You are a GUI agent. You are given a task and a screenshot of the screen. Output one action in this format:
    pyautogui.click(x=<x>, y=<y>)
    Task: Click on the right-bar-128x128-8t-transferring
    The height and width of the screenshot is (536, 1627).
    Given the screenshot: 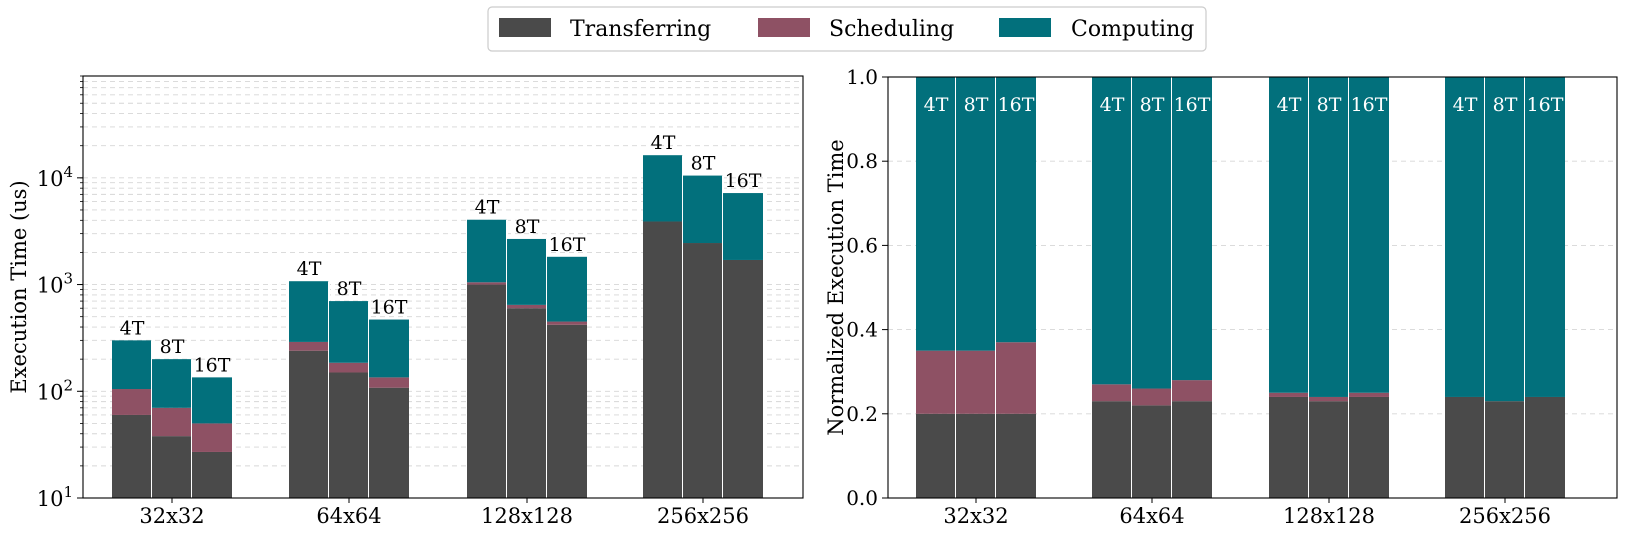 What is the action you would take?
    pyautogui.click(x=1329, y=449)
    